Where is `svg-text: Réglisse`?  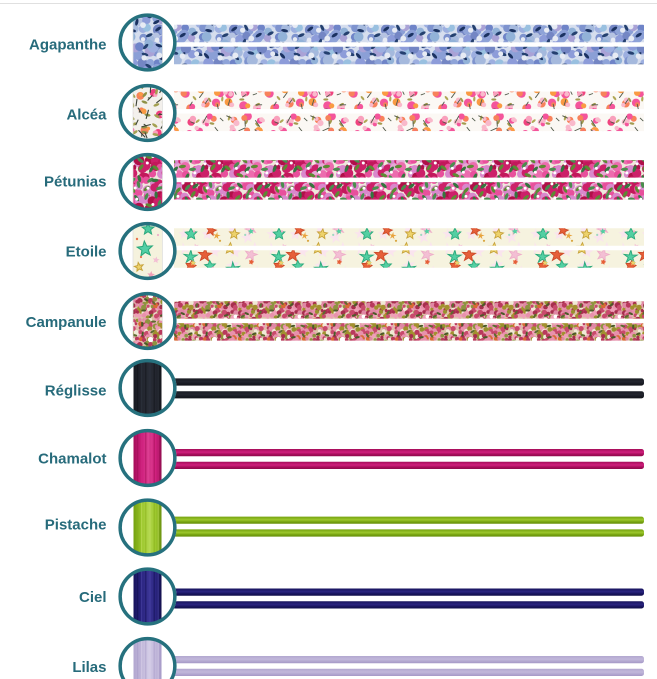
svg-text: Réglisse is located at coordinates (76, 390).